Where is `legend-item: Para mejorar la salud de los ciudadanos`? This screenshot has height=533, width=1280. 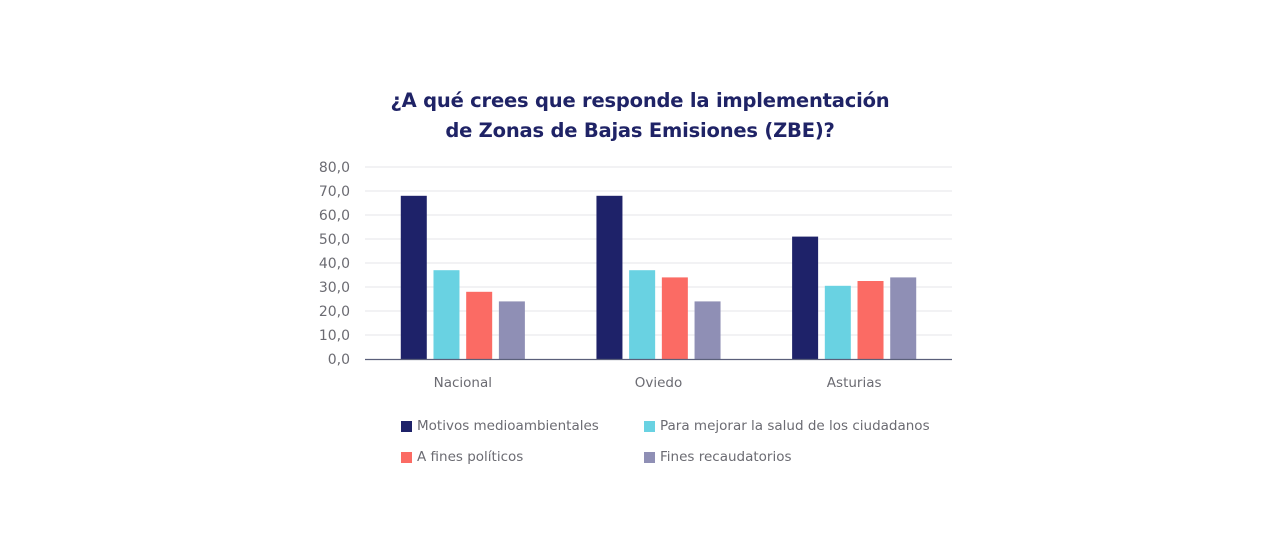
legend-item: Para mejorar la salud de los ciudadanos is located at coordinates (787, 426).